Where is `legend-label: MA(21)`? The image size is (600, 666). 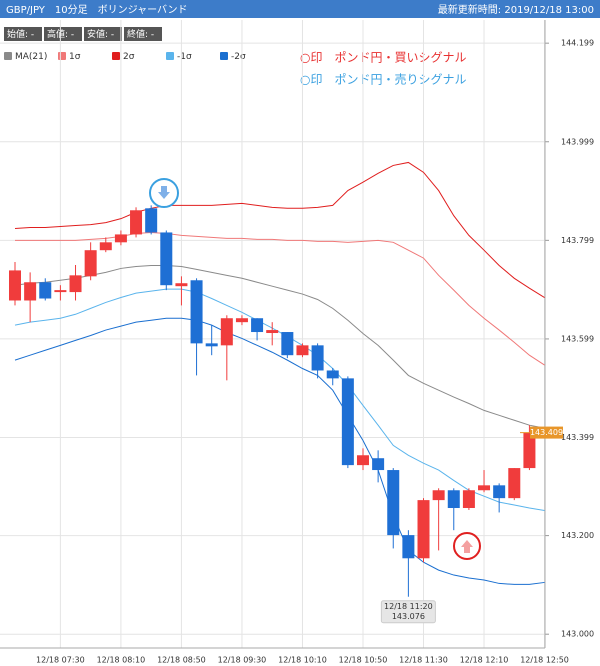 legend-label: MA(21) is located at coordinates (31, 57).